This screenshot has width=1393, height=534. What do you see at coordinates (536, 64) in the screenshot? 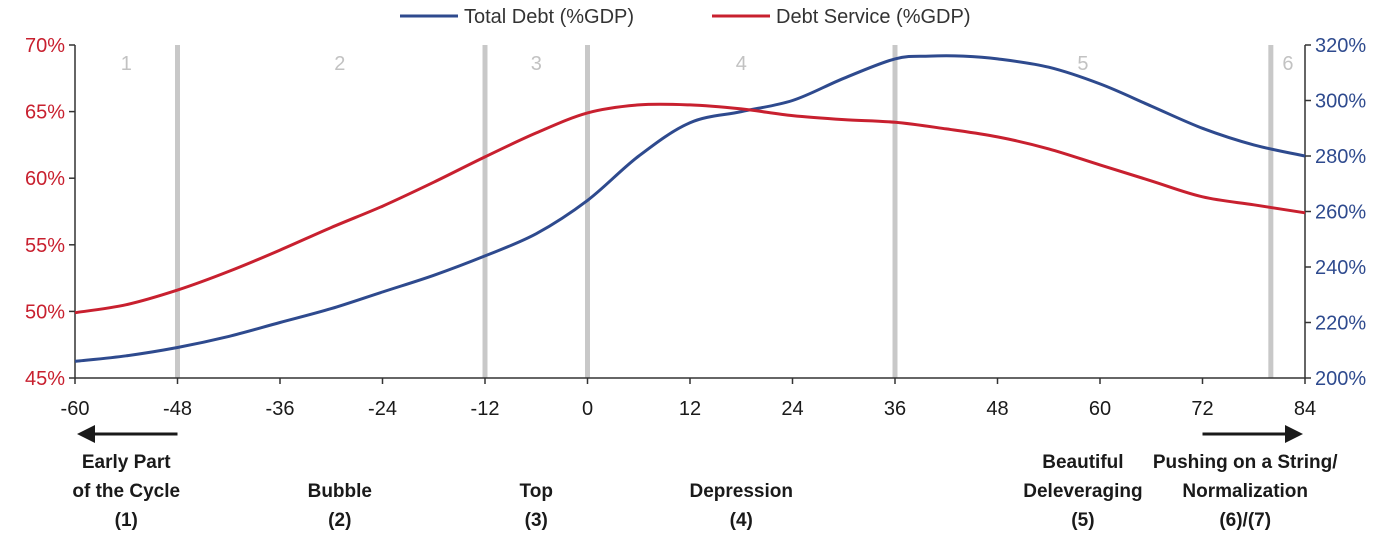
I see `phase-number-label: 3` at bounding box center [536, 64].